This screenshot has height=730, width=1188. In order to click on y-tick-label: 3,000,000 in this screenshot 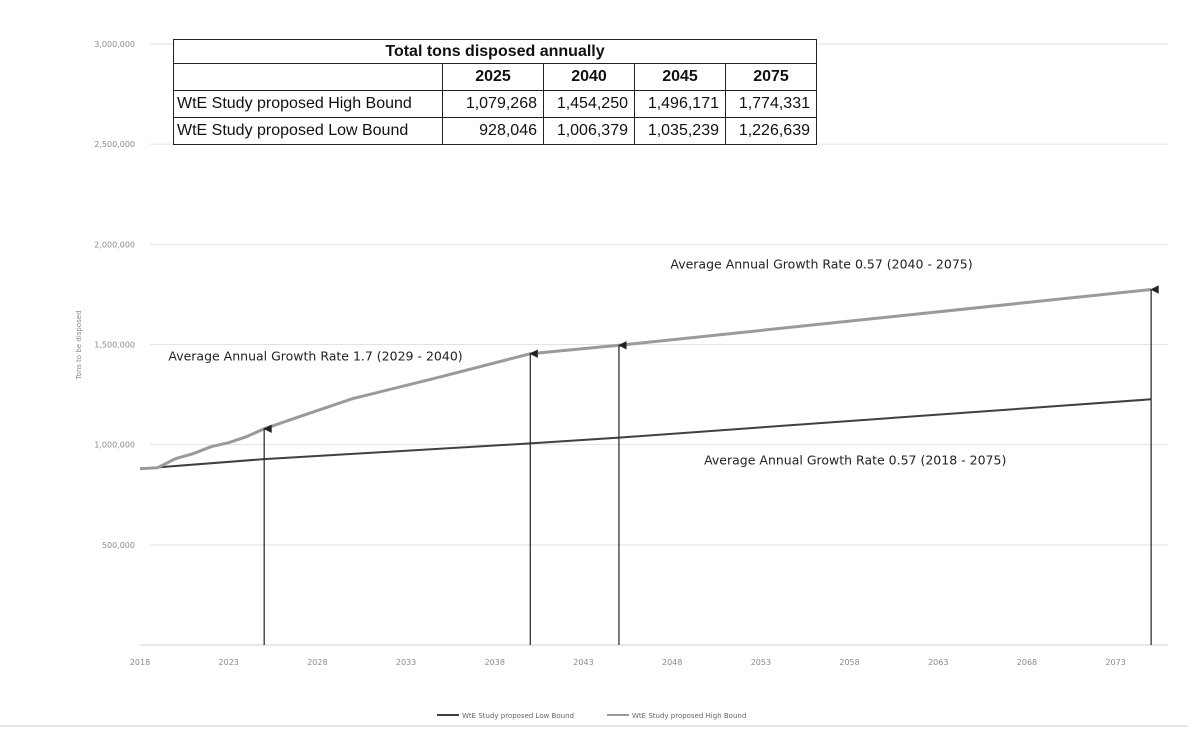, I will do `click(114, 44)`.